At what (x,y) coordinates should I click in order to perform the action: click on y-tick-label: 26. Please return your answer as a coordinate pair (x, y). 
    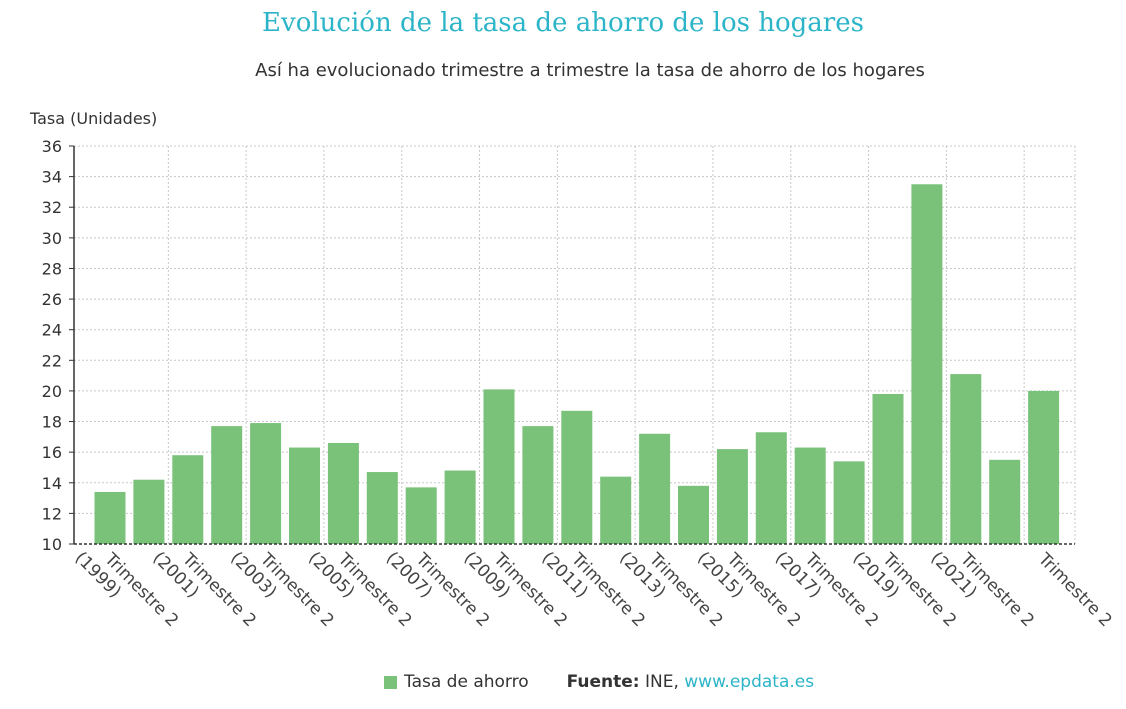
    Looking at the image, I should click on (52, 299).